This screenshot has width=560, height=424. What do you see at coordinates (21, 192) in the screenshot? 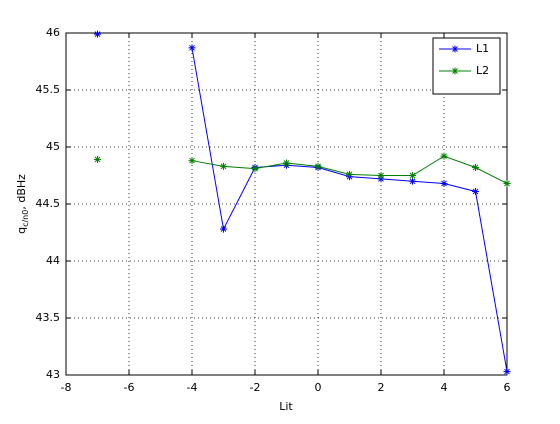
I see `y-label-rest: , dBHz` at bounding box center [21, 192].